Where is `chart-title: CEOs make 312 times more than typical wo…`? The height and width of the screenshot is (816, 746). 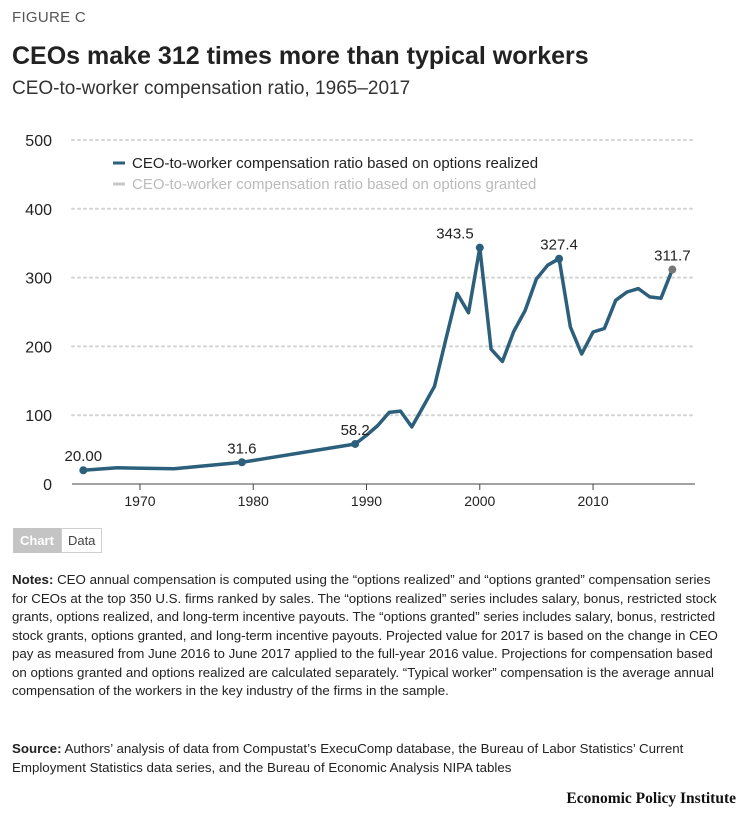
chart-title: CEOs make 312 times more than typical wo… is located at coordinates (300, 56).